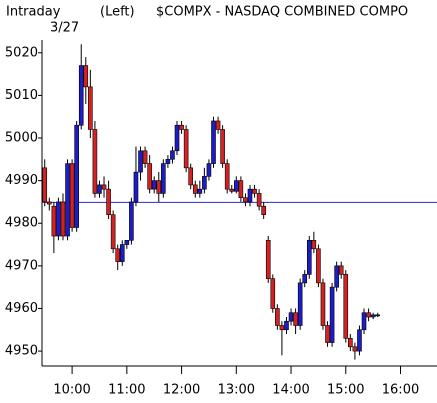  What do you see at coordinates (21, 265) in the screenshot?
I see `y-tick-label: 4970` at bounding box center [21, 265].